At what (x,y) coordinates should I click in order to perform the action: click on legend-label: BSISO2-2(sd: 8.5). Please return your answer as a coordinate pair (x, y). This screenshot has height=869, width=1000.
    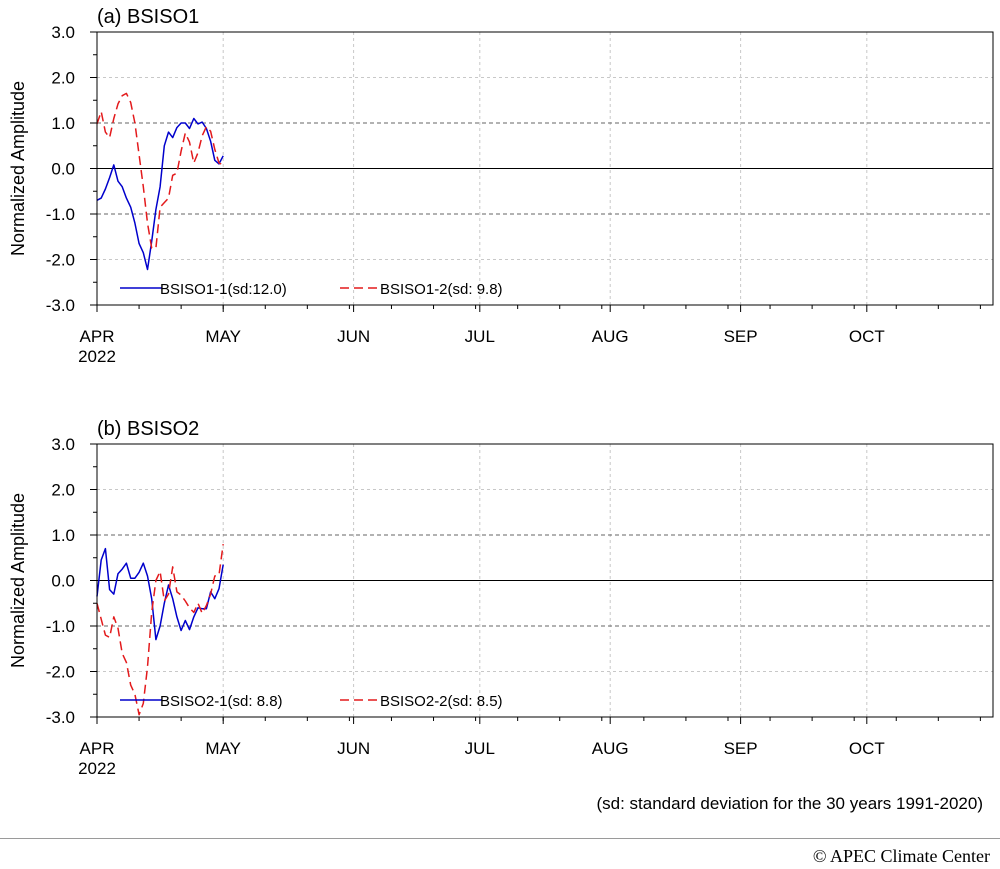
    Looking at the image, I should click on (441, 701).